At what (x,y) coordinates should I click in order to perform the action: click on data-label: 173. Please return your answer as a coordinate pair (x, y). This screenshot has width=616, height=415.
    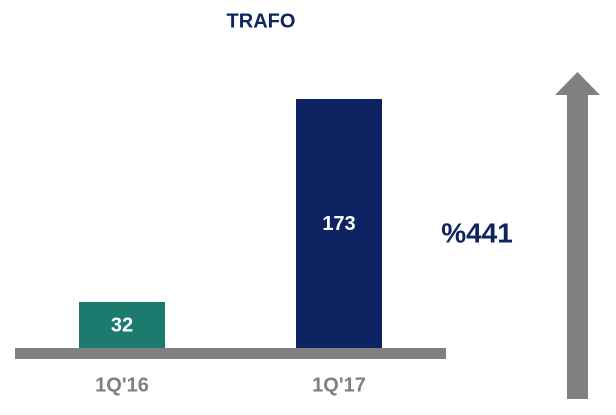
    Looking at the image, I should click on (338, 224).